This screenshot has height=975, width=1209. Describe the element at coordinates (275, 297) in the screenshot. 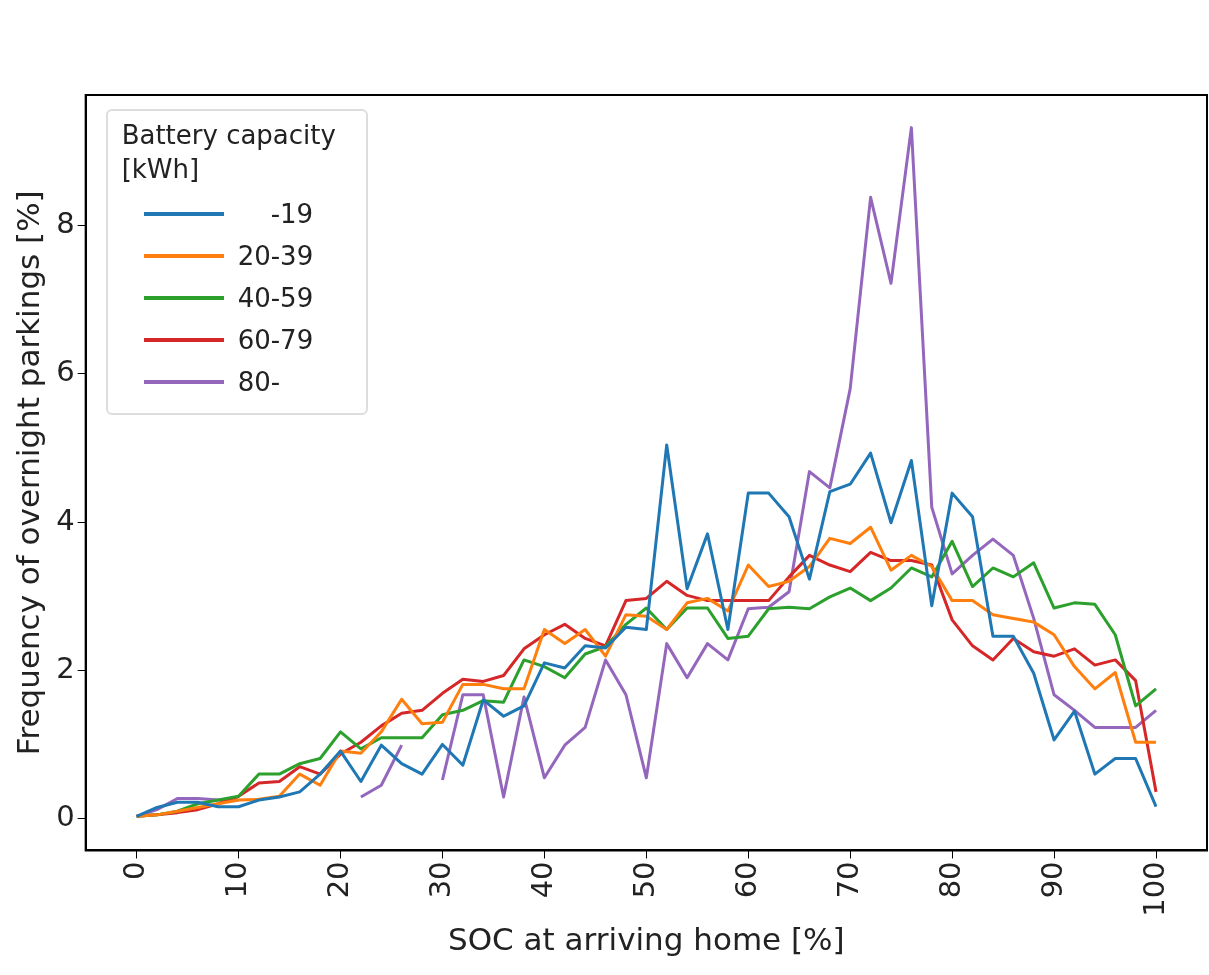

I see `legend-label: 40-59` at that location.